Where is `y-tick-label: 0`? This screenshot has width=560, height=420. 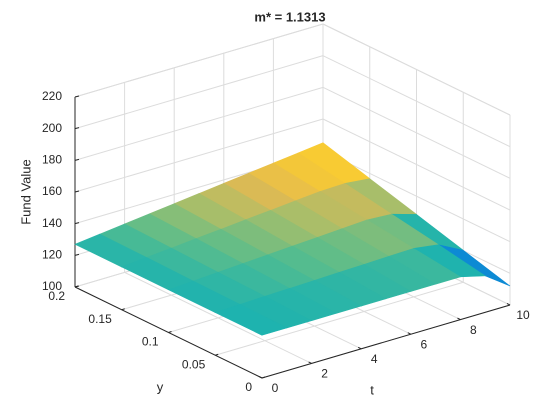 y-tick-label: 0 is located at coordinates (248, 387).